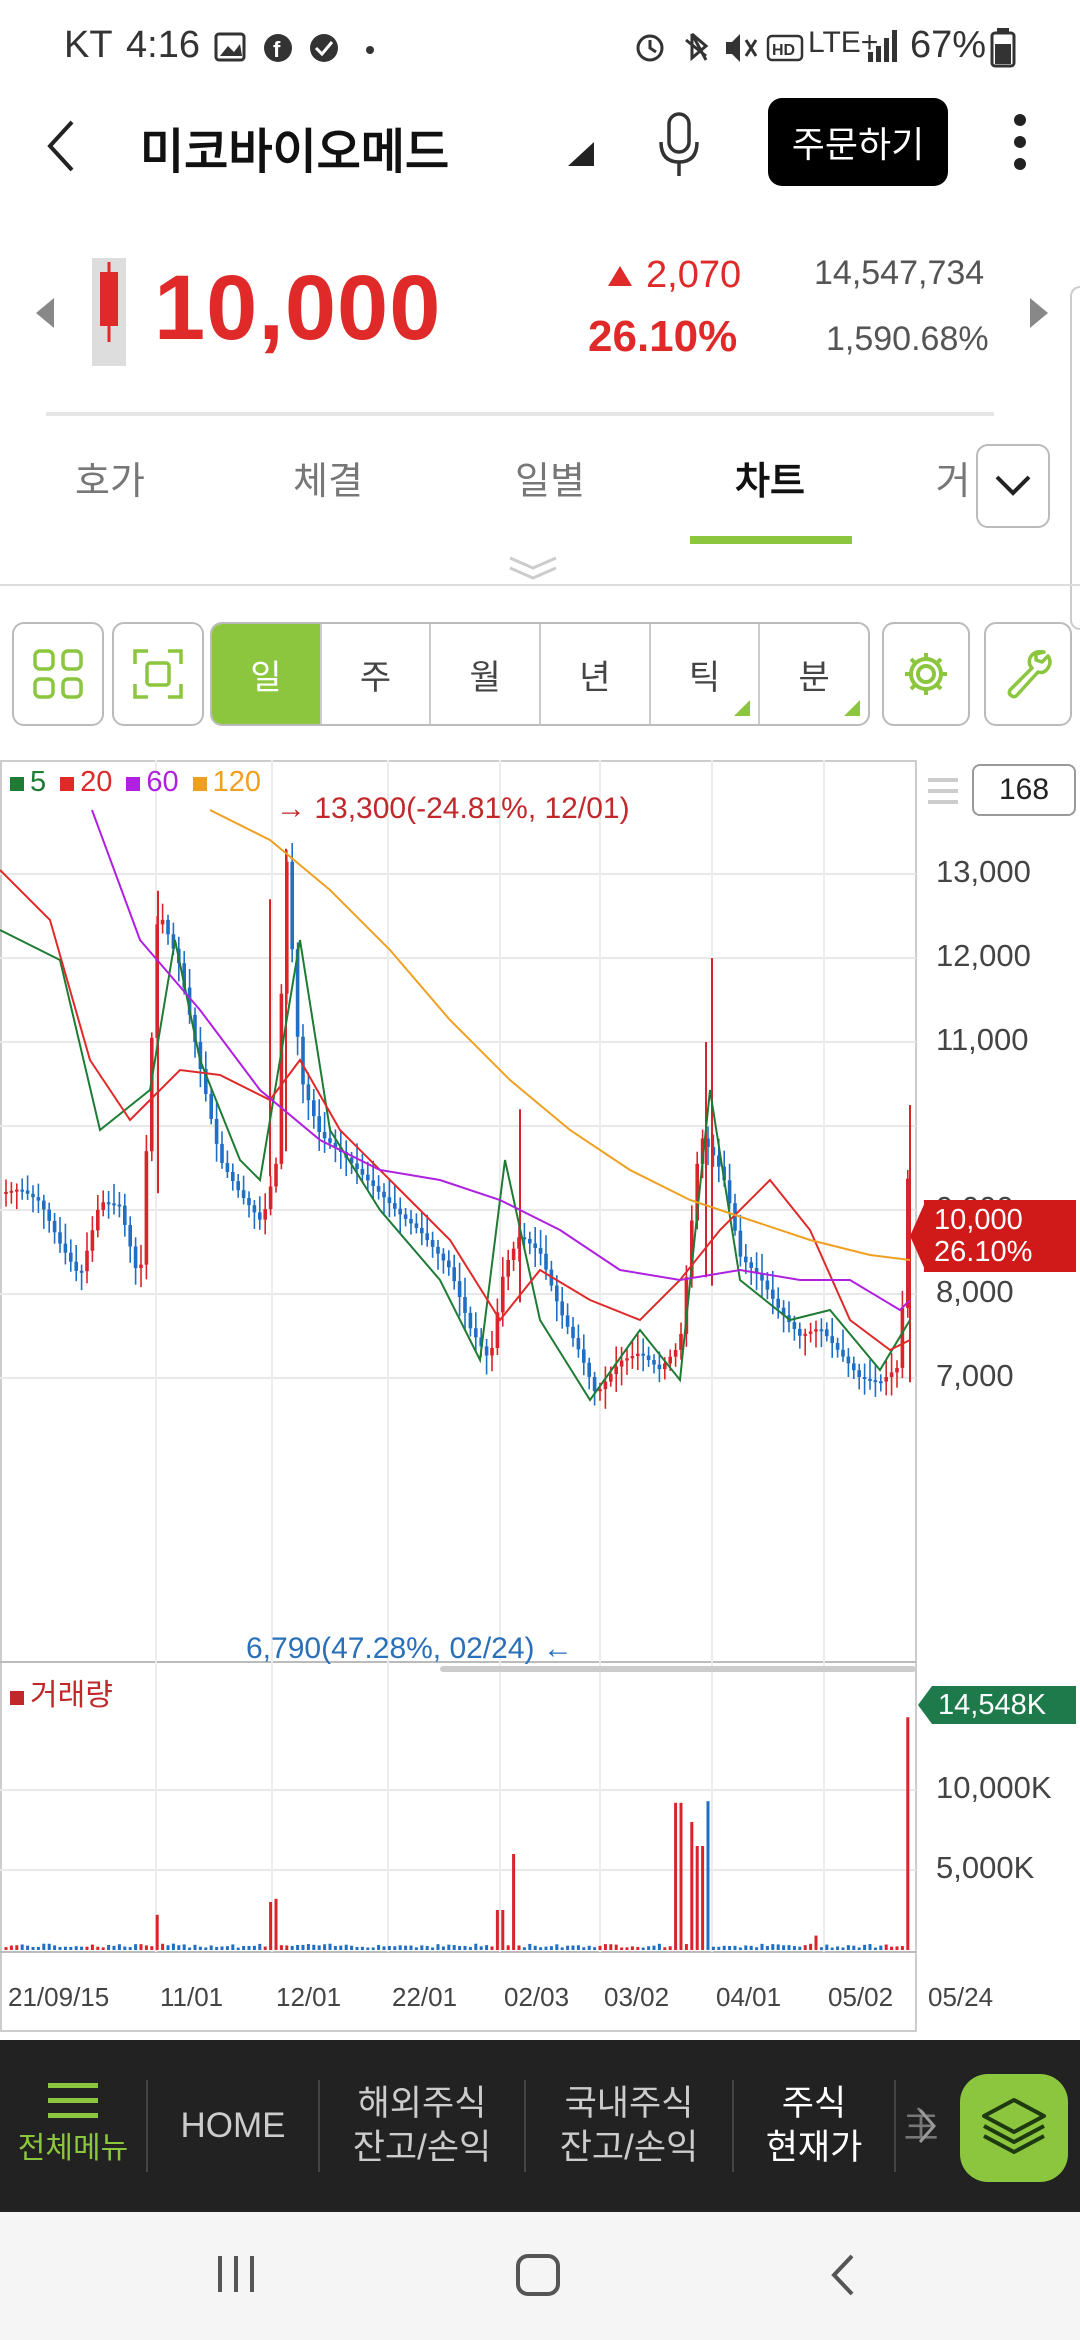 The image size is (1080, 2340). I want to click on nav-scroll-right-icon, so click(927, 2126).